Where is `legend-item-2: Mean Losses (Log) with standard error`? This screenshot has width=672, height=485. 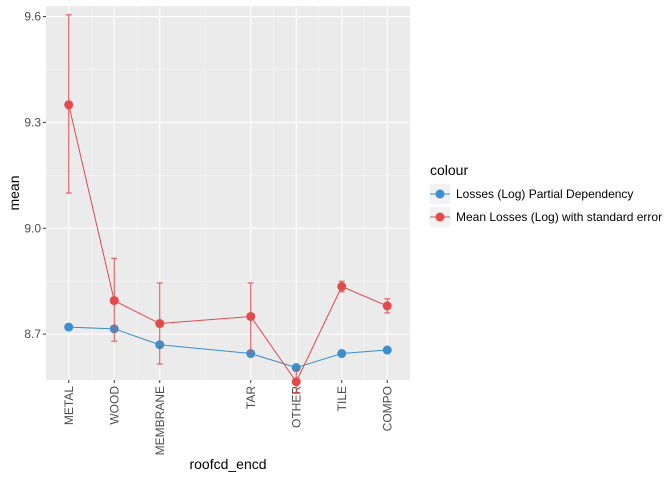 legend-item-2: Mean Losses (Log) with standard error is located at coordinates (546, 217).